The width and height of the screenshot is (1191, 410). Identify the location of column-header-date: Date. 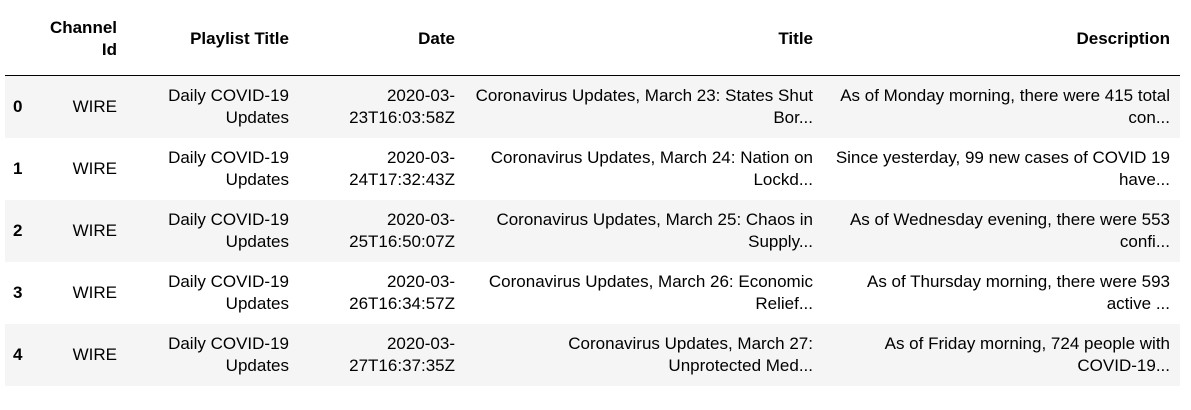
(382, 38).